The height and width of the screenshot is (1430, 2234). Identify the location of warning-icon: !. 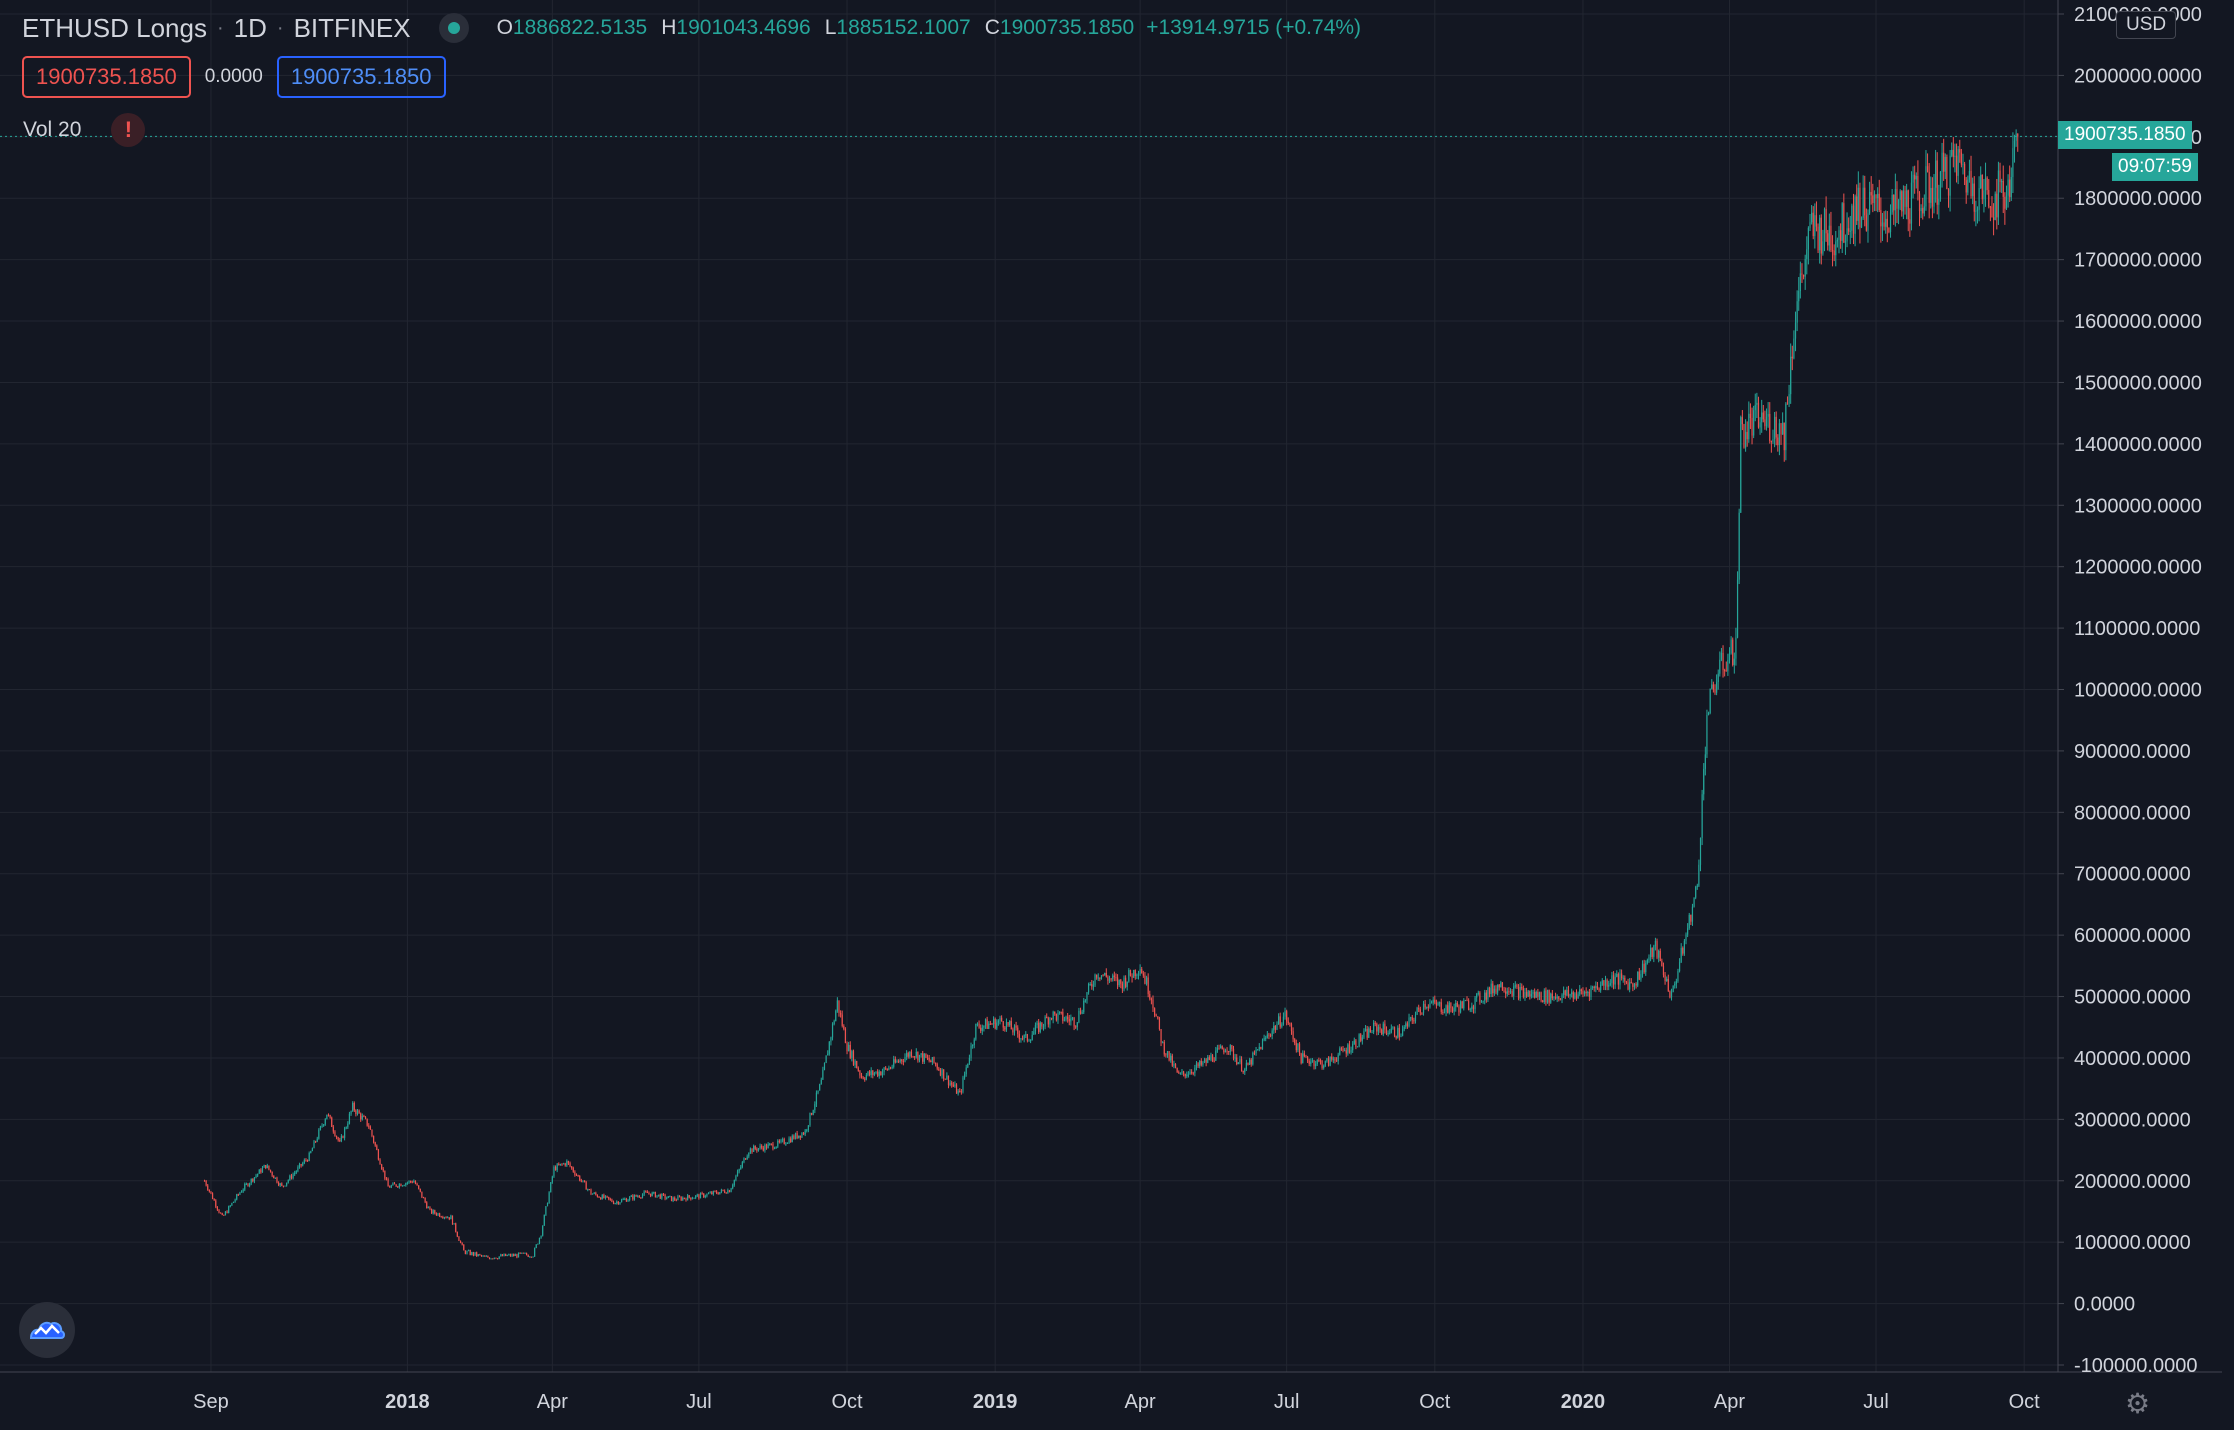
(128, 130).